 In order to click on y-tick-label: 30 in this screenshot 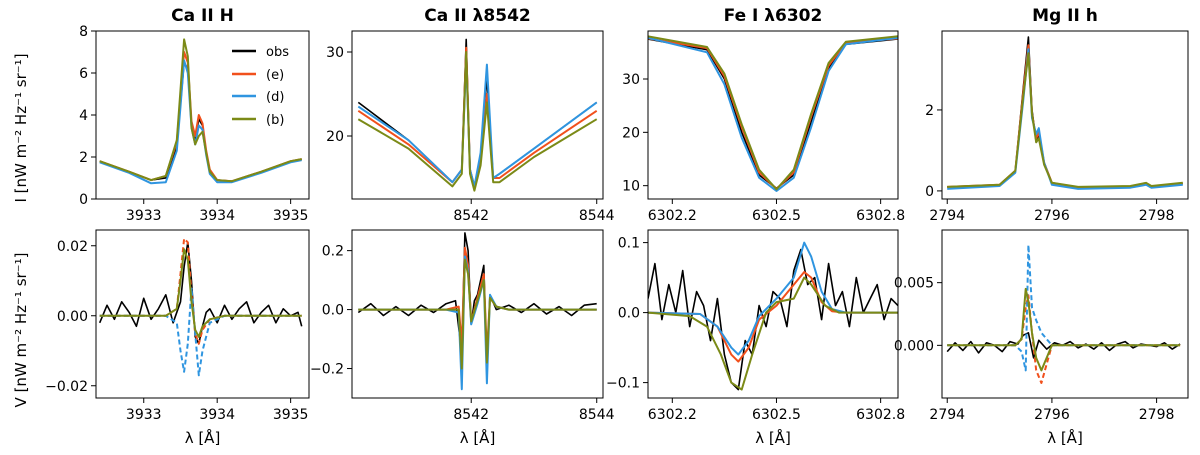, I will do `click(631, 80)`.